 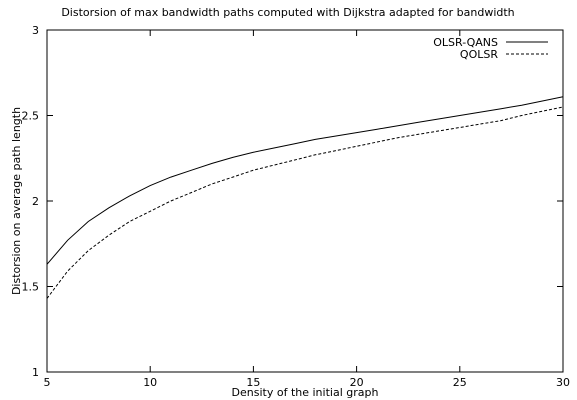 I want to click on x-tick-label: 5, so click(x=47, y=382).